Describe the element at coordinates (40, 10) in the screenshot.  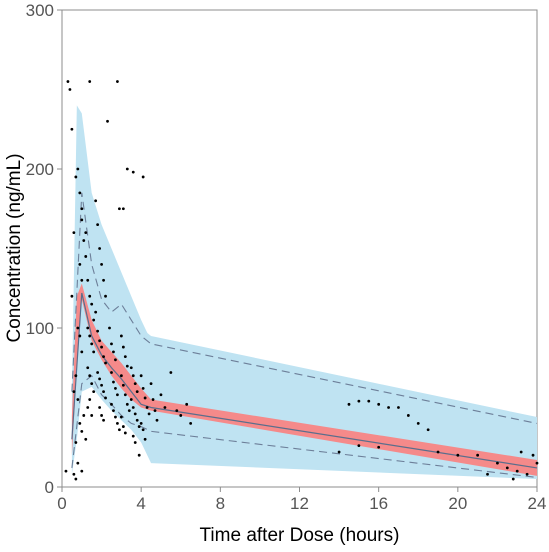
I see `y-tick-label: 300` at that location.